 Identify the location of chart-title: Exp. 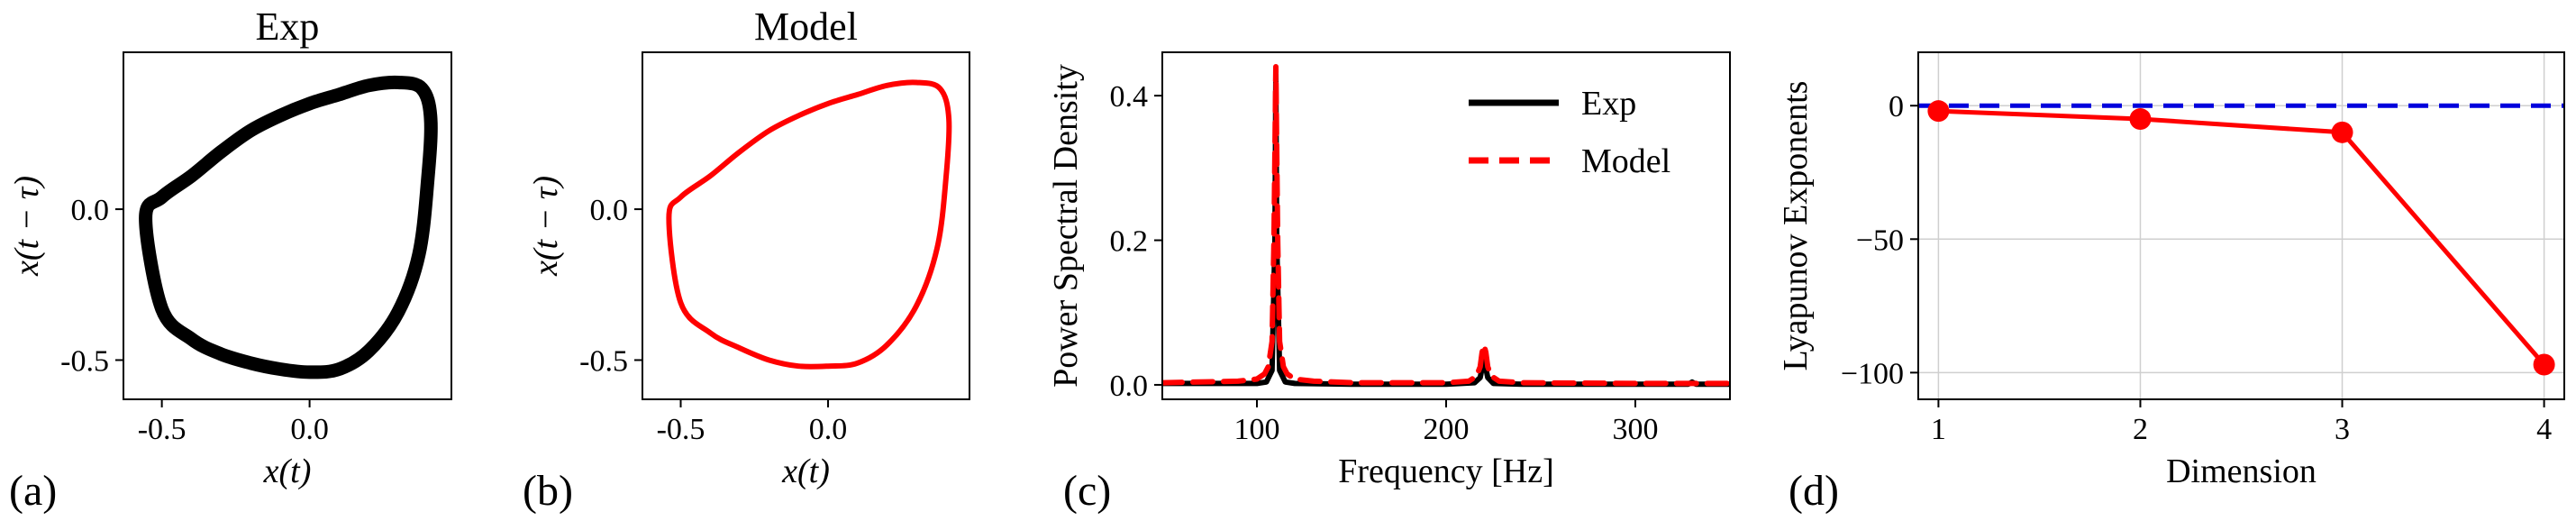
(288, 27).